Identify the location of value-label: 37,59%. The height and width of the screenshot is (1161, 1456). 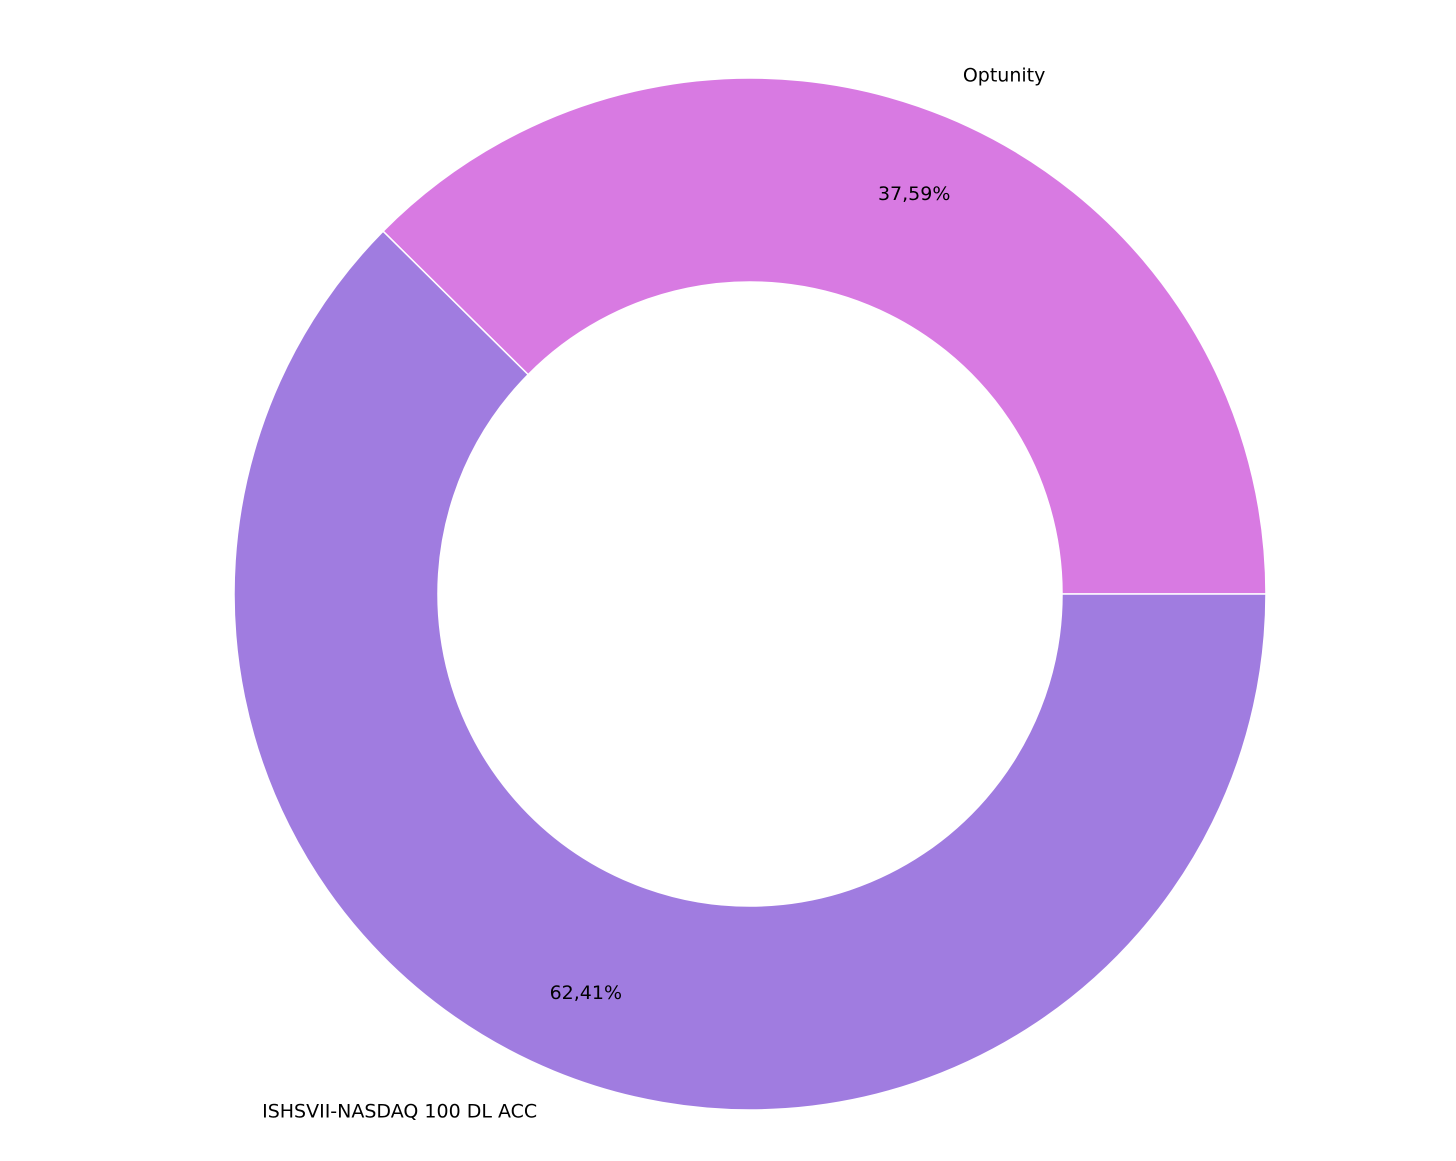
(914, 194).